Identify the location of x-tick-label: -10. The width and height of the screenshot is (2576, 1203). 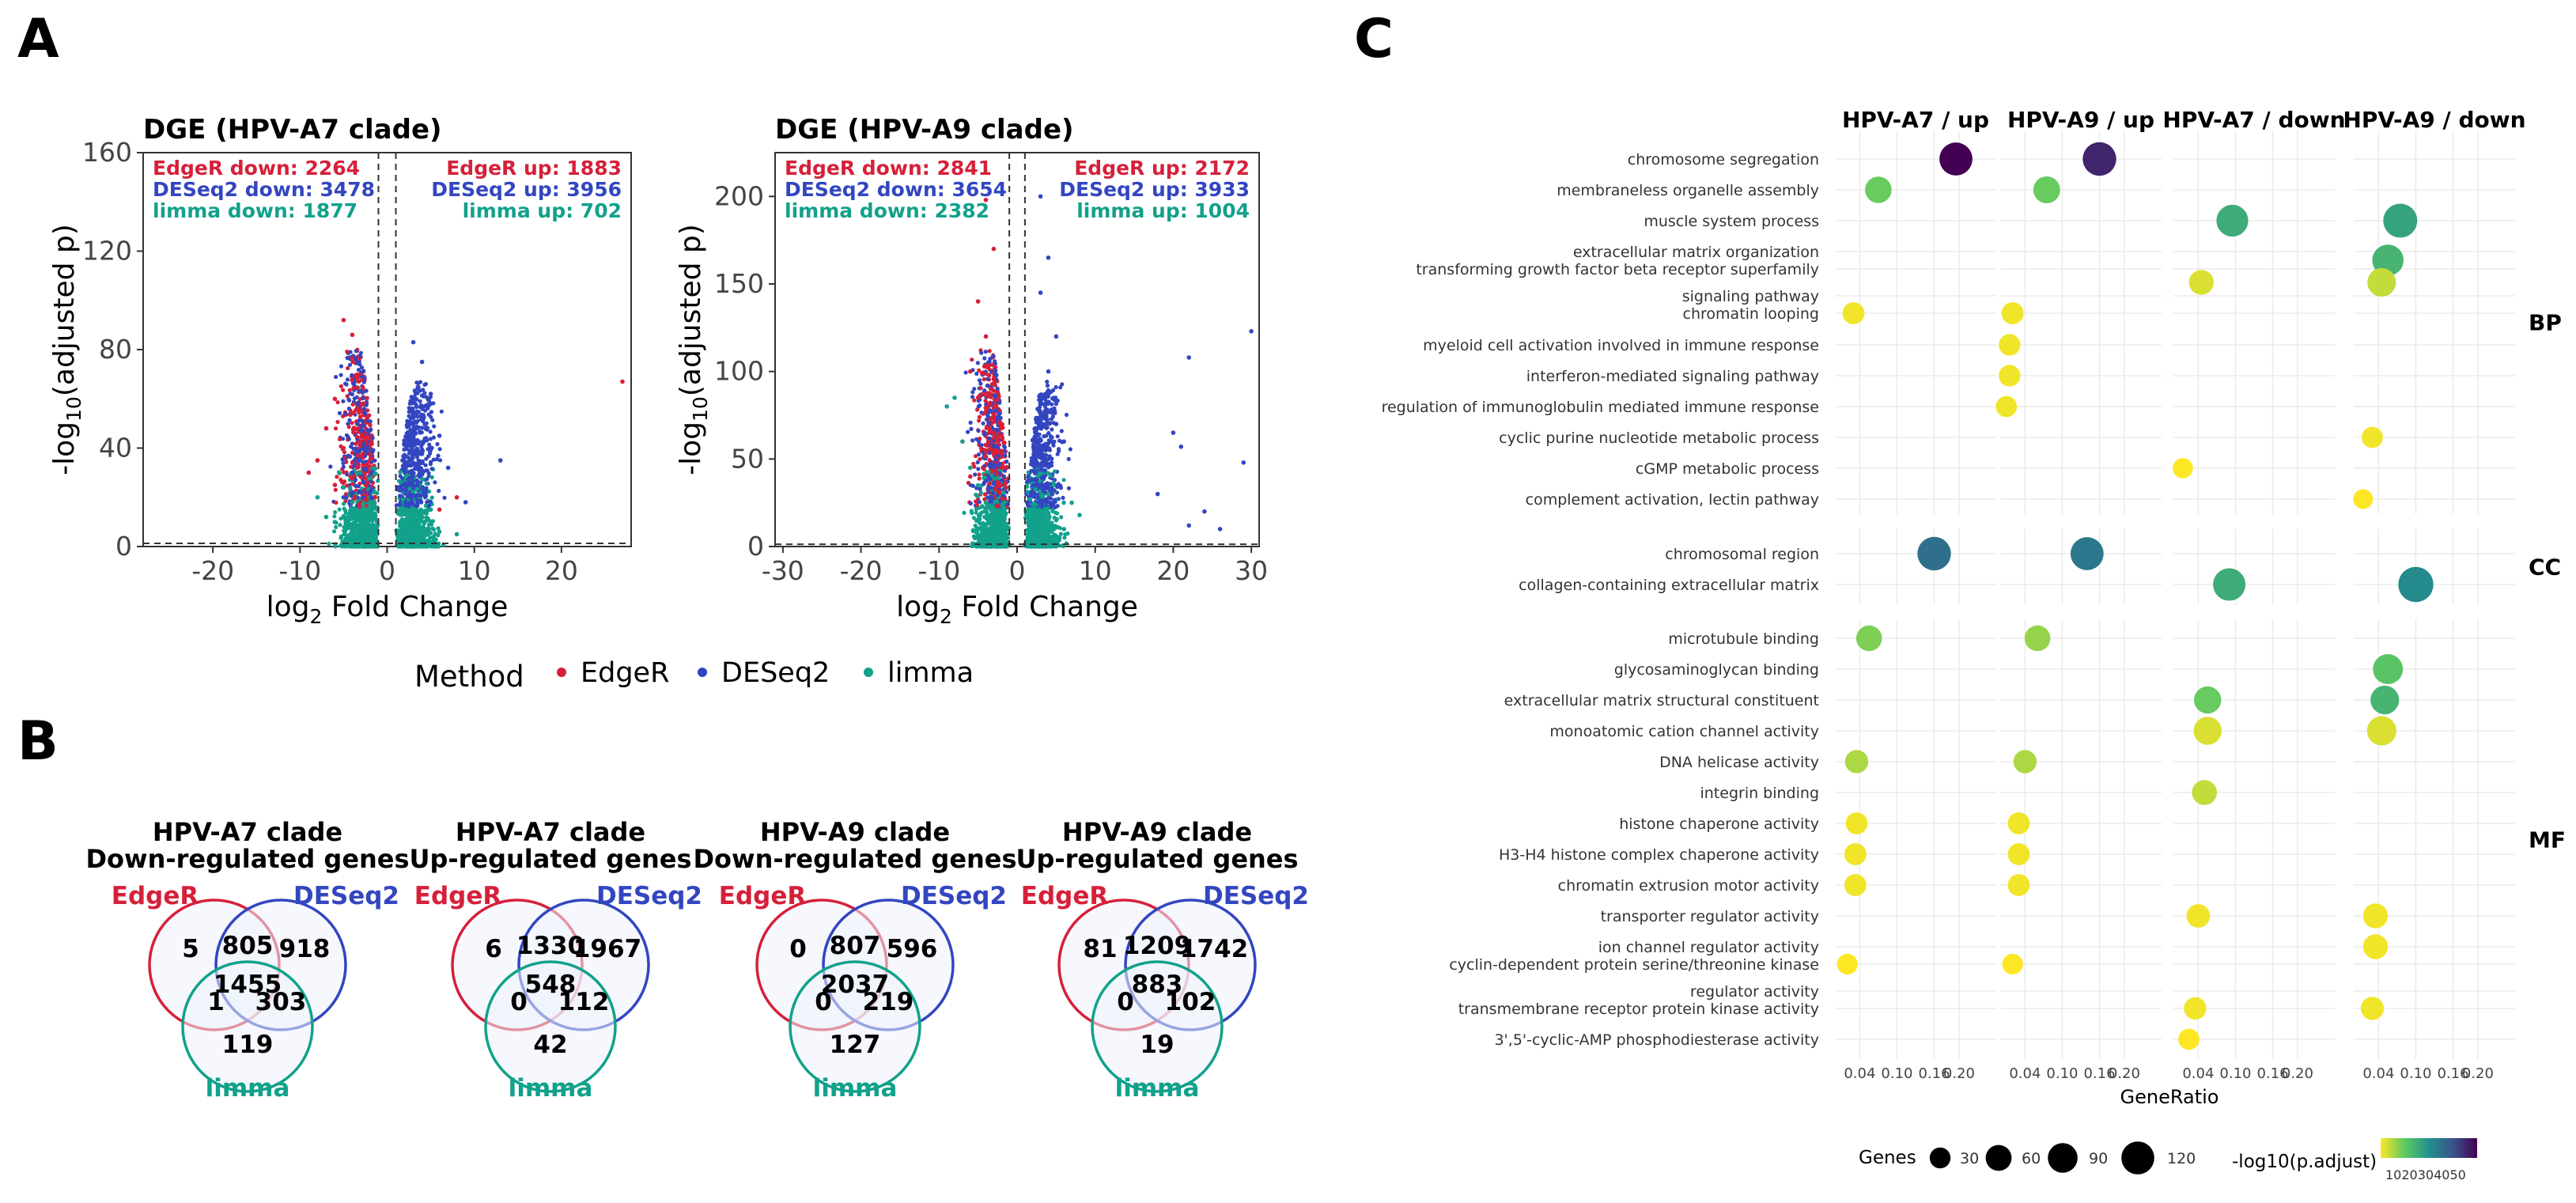
(300, 570).